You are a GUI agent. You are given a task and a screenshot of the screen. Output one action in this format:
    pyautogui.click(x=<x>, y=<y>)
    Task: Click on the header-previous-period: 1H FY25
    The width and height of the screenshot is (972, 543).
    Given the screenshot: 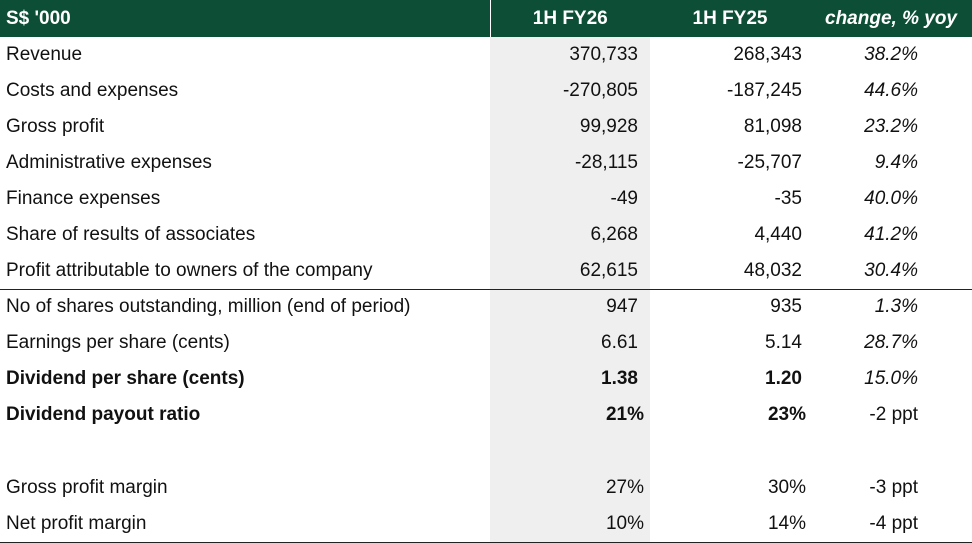 What is the action you would take?
    pyautogui.click(x=730, y=18)
    